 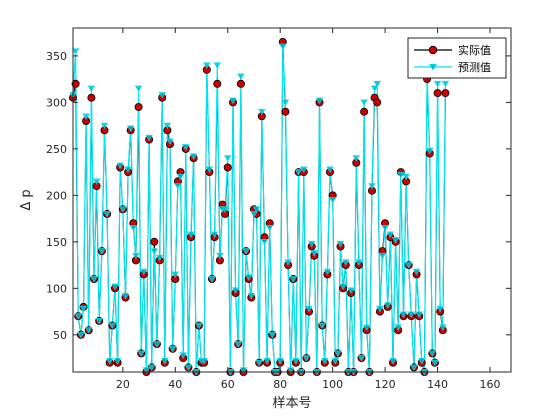 I want to click on y-tick-label: 200, so click(x=56, y=195).